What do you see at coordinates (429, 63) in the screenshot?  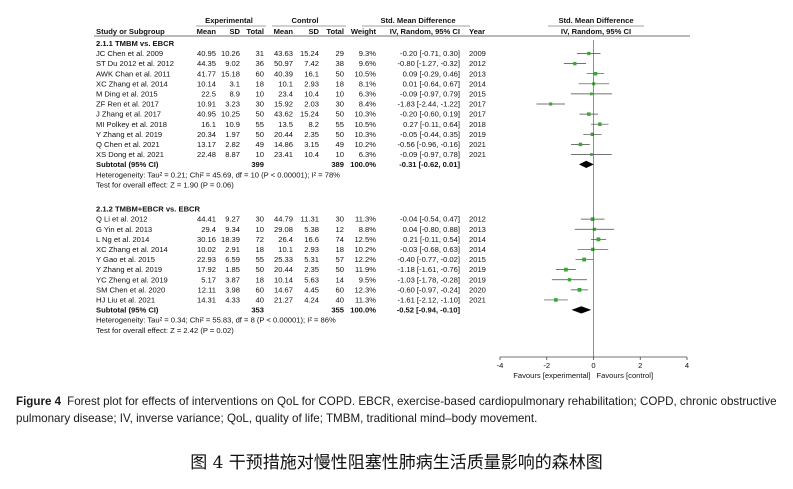 I see `g1-row-2-ci: -0.80 [-1.27, -0.32]` at bounding box center [429, 63].